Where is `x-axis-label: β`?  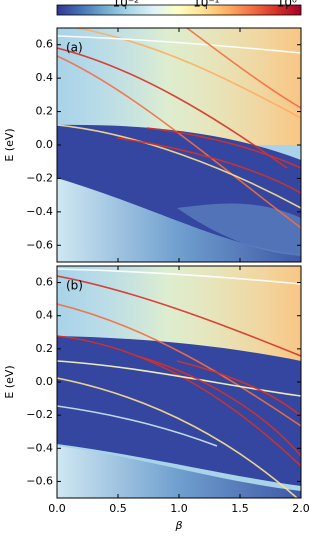
x-axis-label: β is located at coordinates (178, 525).